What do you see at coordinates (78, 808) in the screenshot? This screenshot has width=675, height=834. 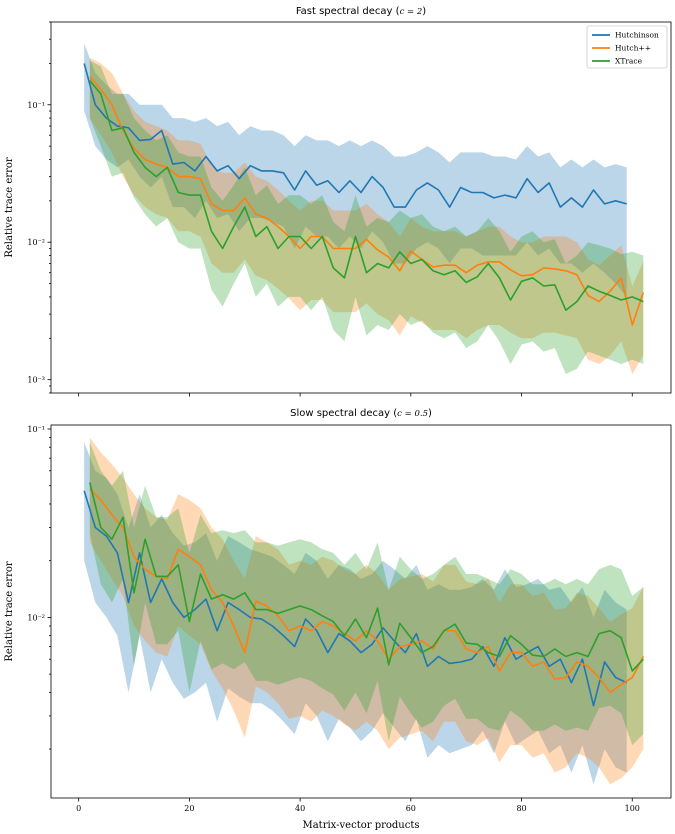 I see `x-tick-label: 0` at bounding box center [78, 808].